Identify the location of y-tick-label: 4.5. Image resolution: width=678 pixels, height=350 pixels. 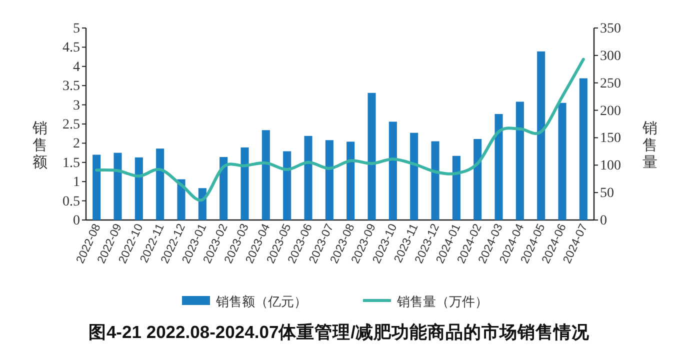
(71, 48).